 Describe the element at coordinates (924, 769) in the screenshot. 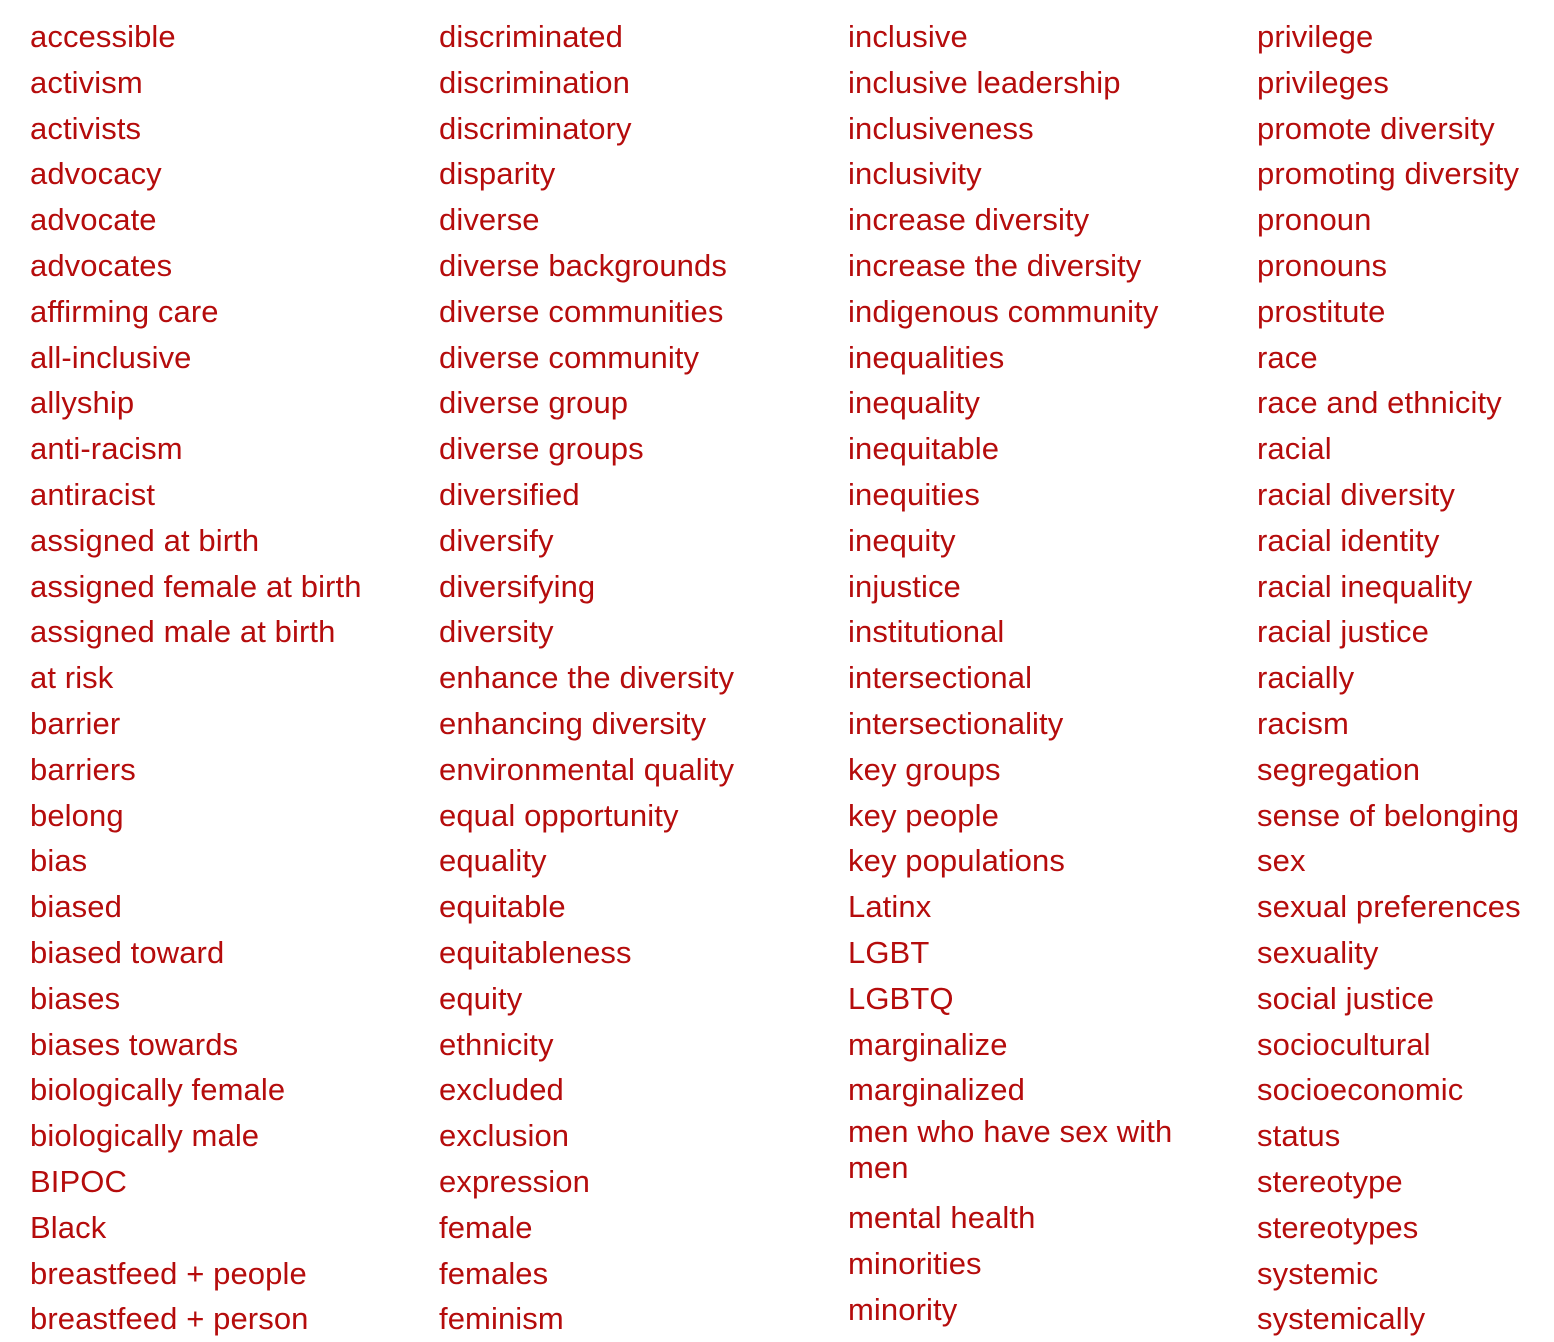

I see `term-item: key groups` at that location.